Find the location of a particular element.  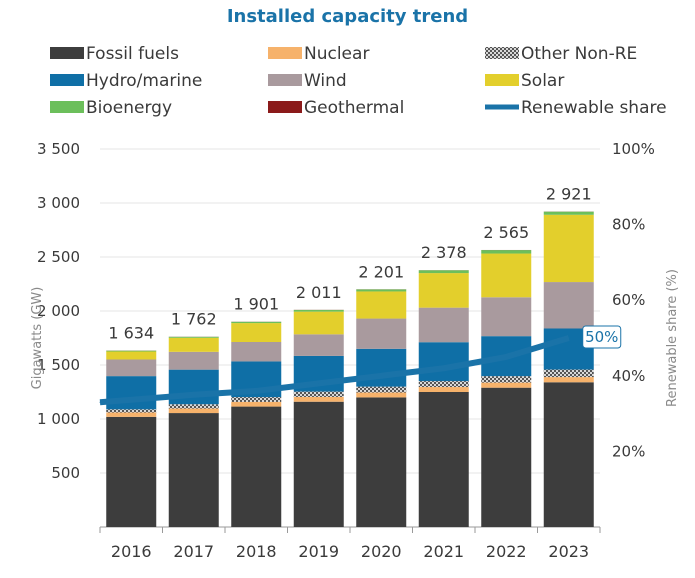

total-label-2017: 1 762 is located at coordinates (194, 319).